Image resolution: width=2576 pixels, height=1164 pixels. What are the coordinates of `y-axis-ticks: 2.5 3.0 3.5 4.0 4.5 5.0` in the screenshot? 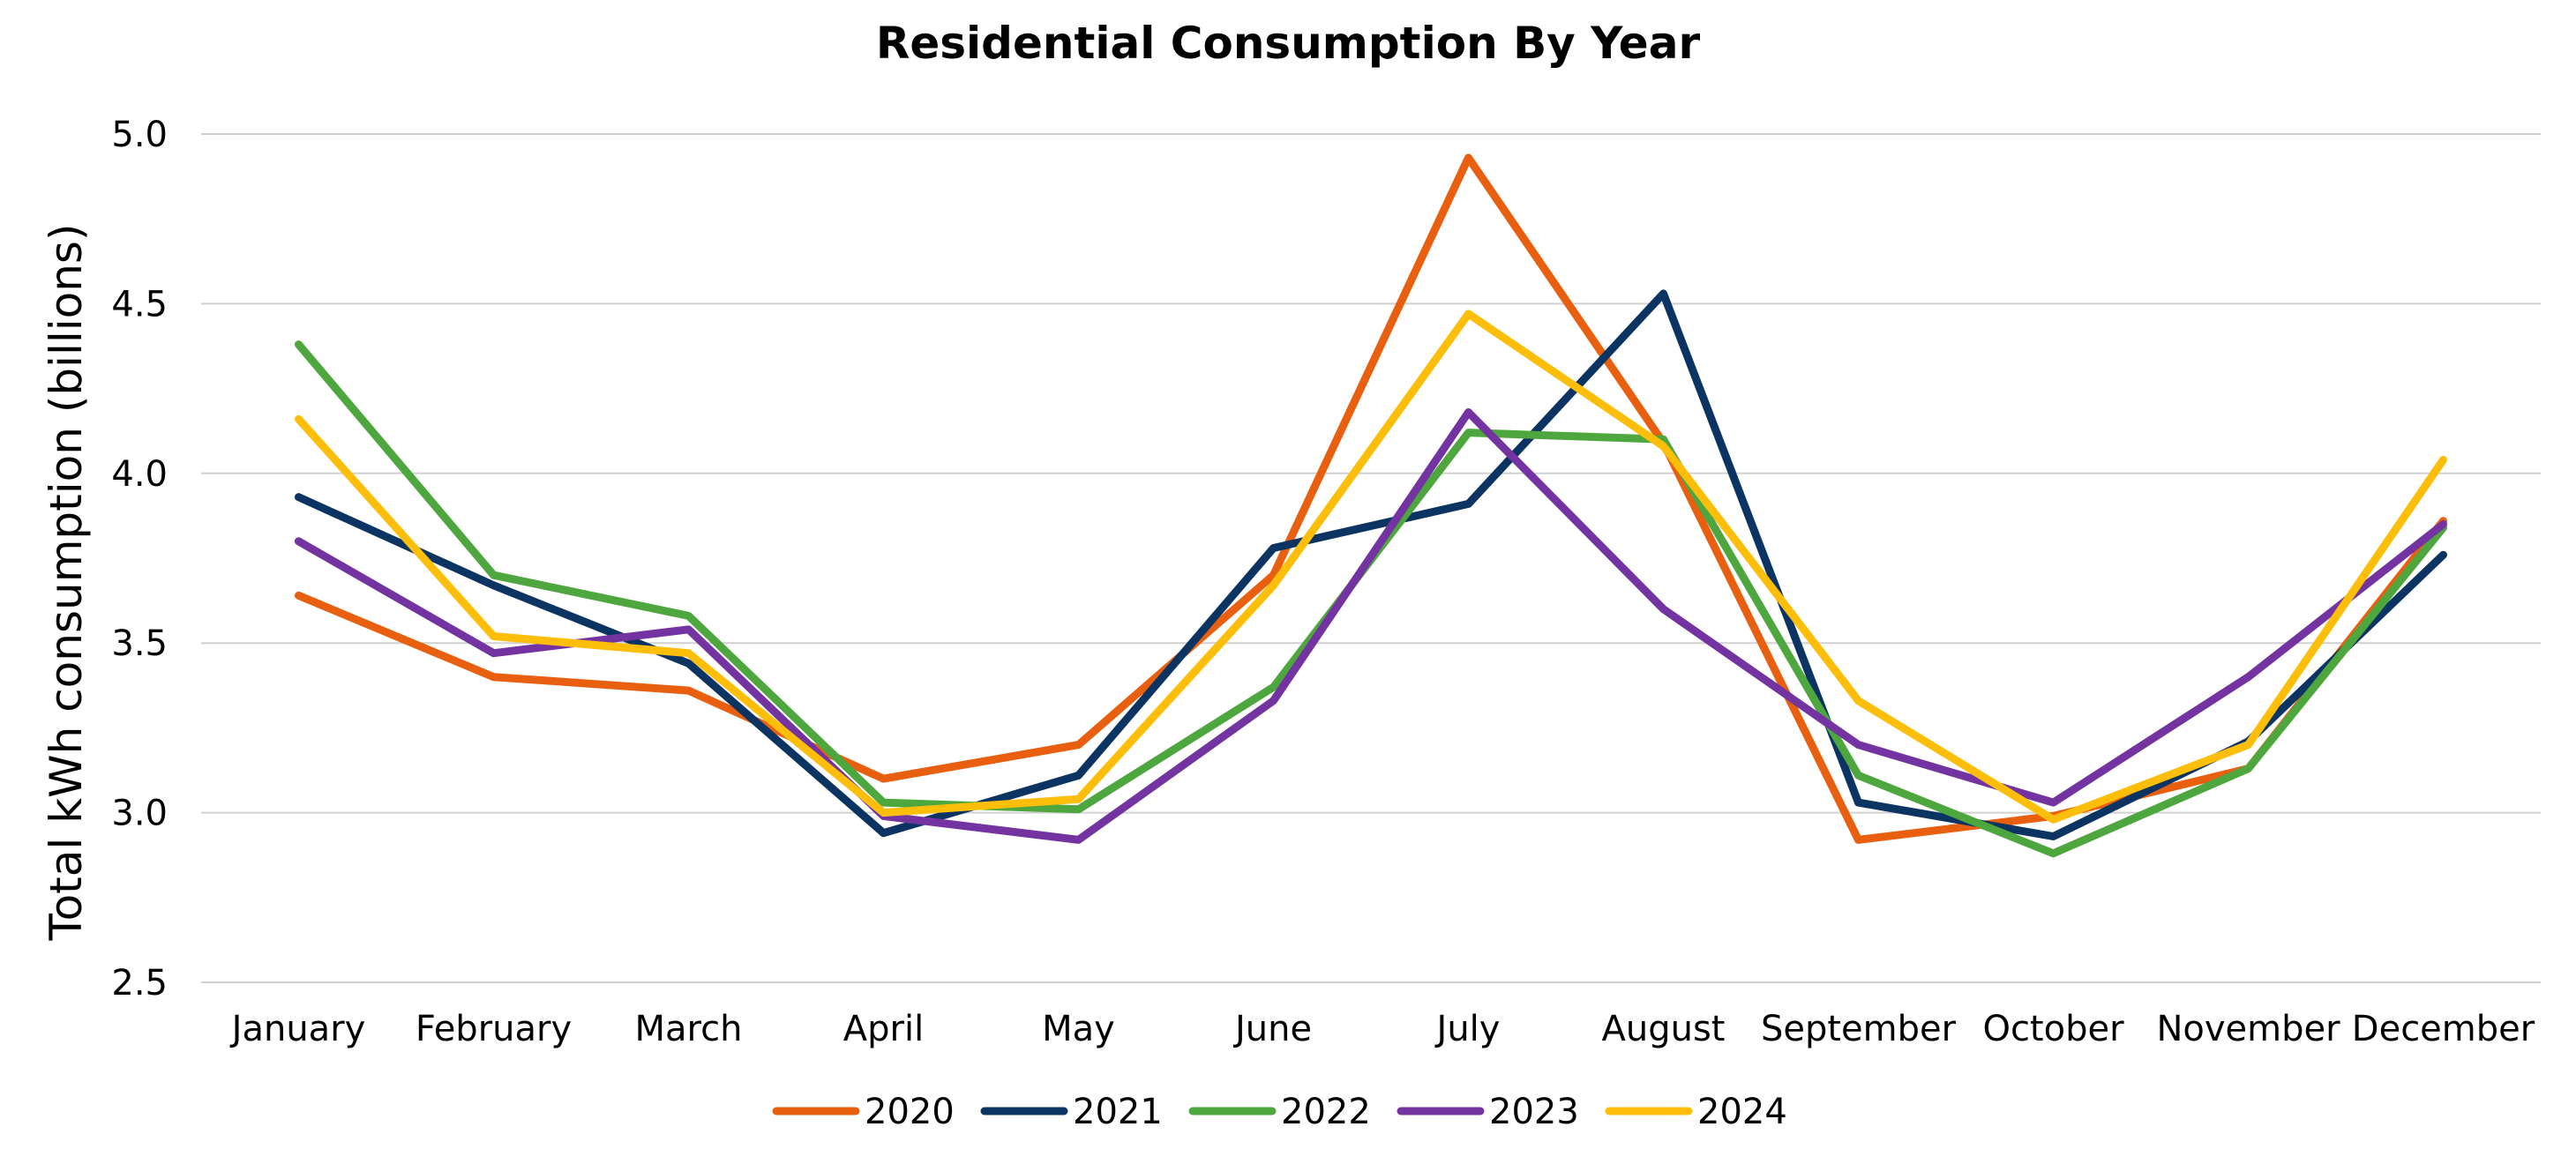 It's located at (139, 559).